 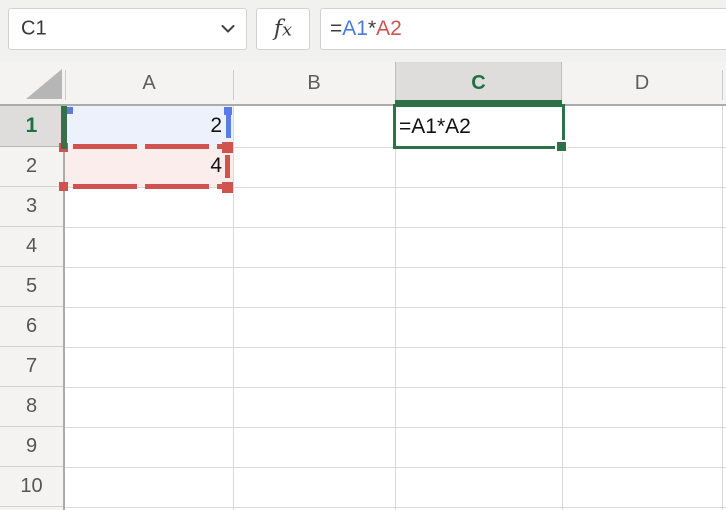 What do you see at coordinates (478, 83) in the screenshot?
I see `column-header-c-active: C` at bounding box center [478, 83].